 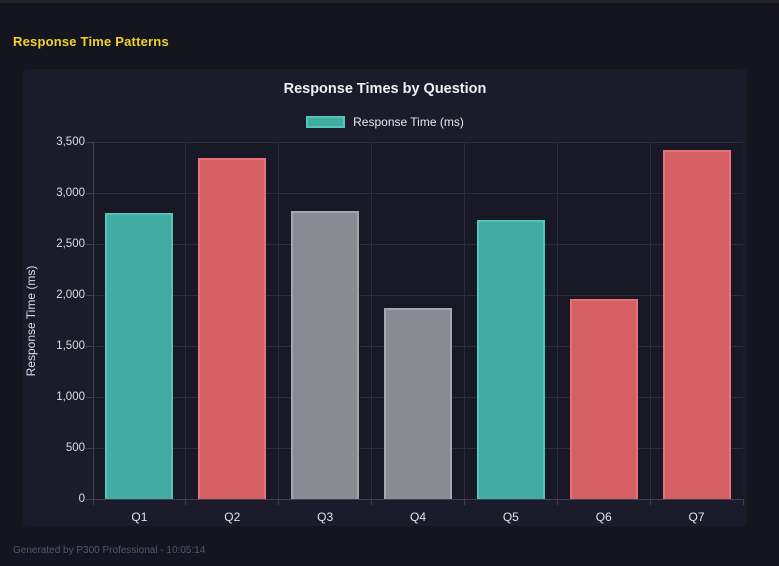 I want to click on x-label-q1: Q1, so click(x=139, y=517).